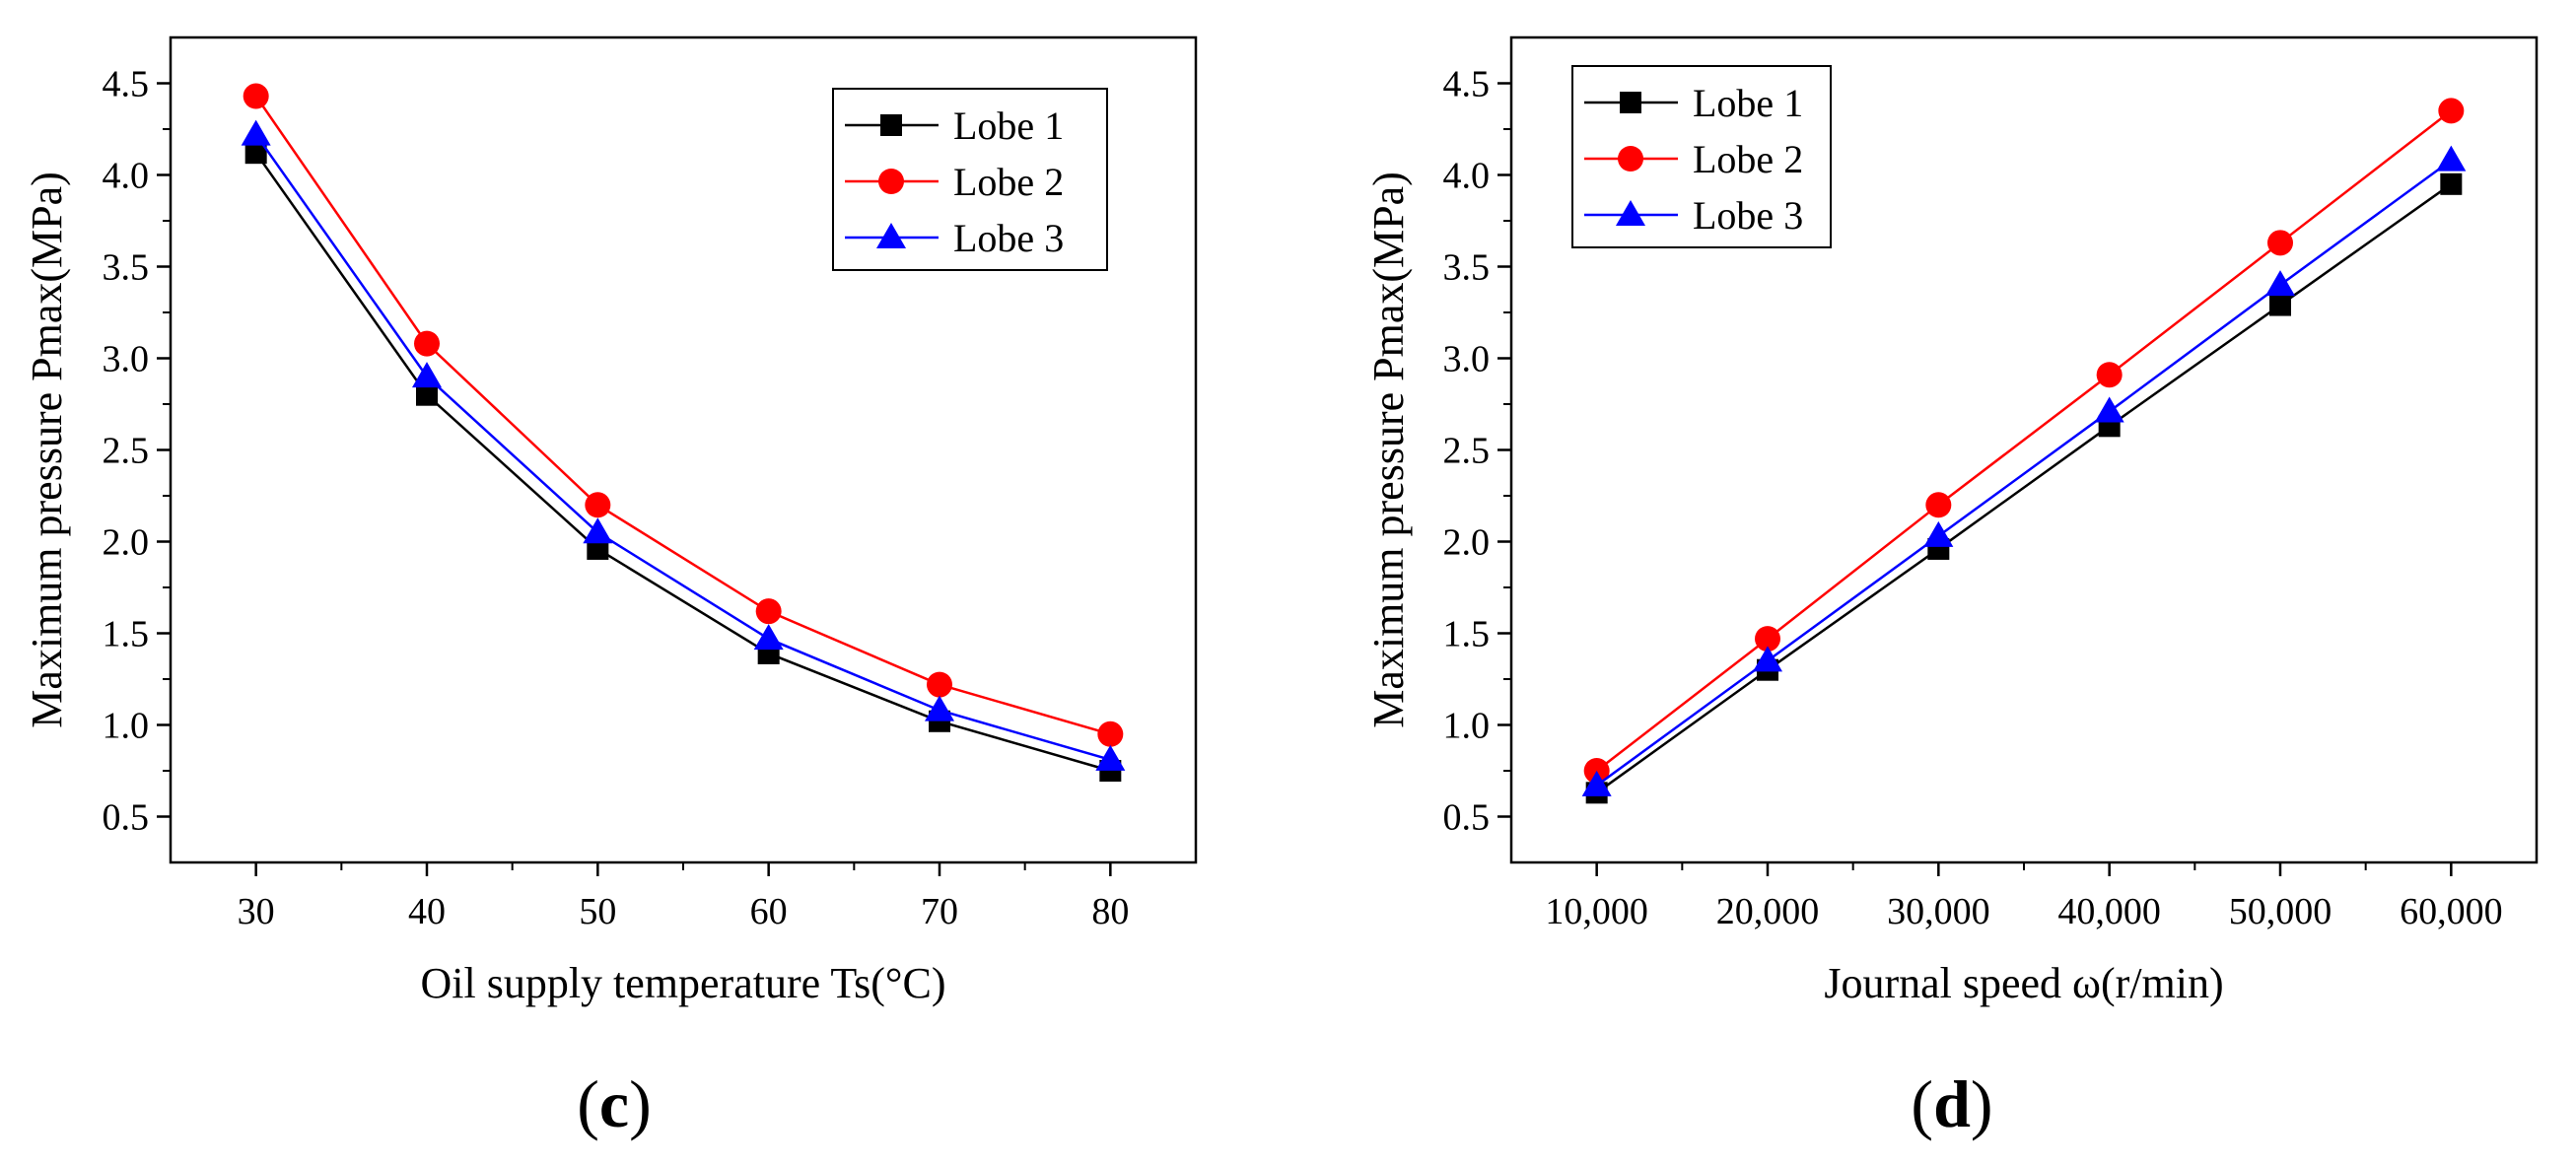 The image size is (2576, 1167). I want to click on x-tick-label: 70, so click(940, 912).